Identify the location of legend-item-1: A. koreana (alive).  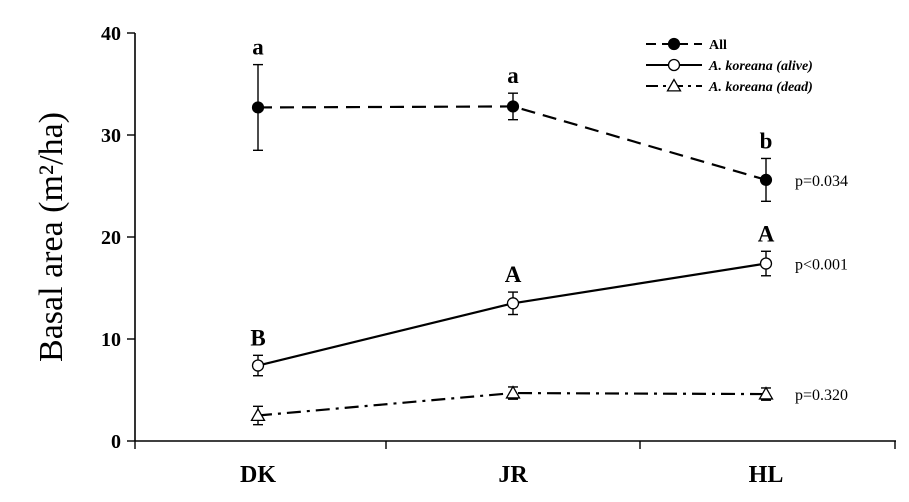
(729, 66).